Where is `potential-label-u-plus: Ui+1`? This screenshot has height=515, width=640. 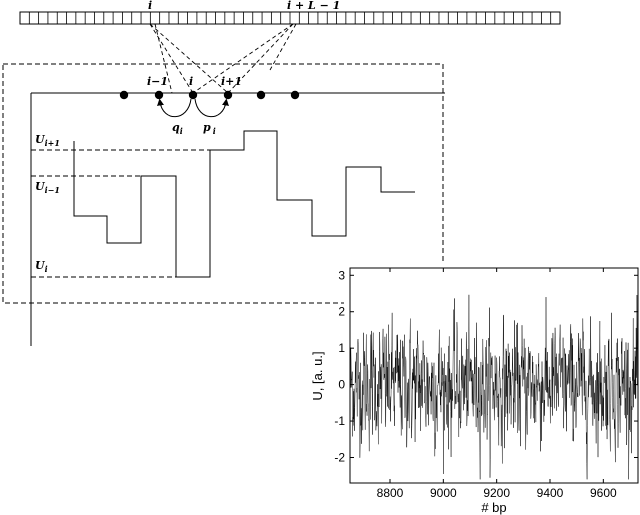
potential-label-u-plus: Ui+1 is located at coordinates (47, 140).